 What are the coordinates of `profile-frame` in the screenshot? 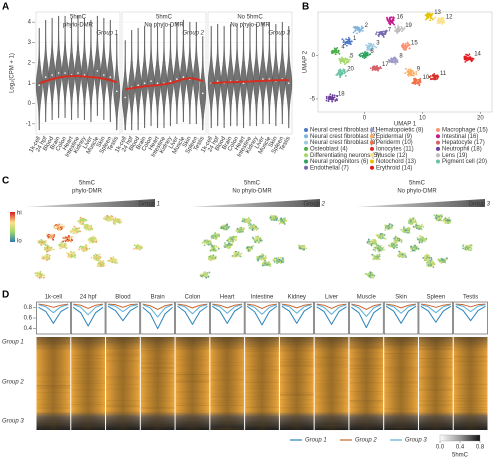 It's located at (296, 318).